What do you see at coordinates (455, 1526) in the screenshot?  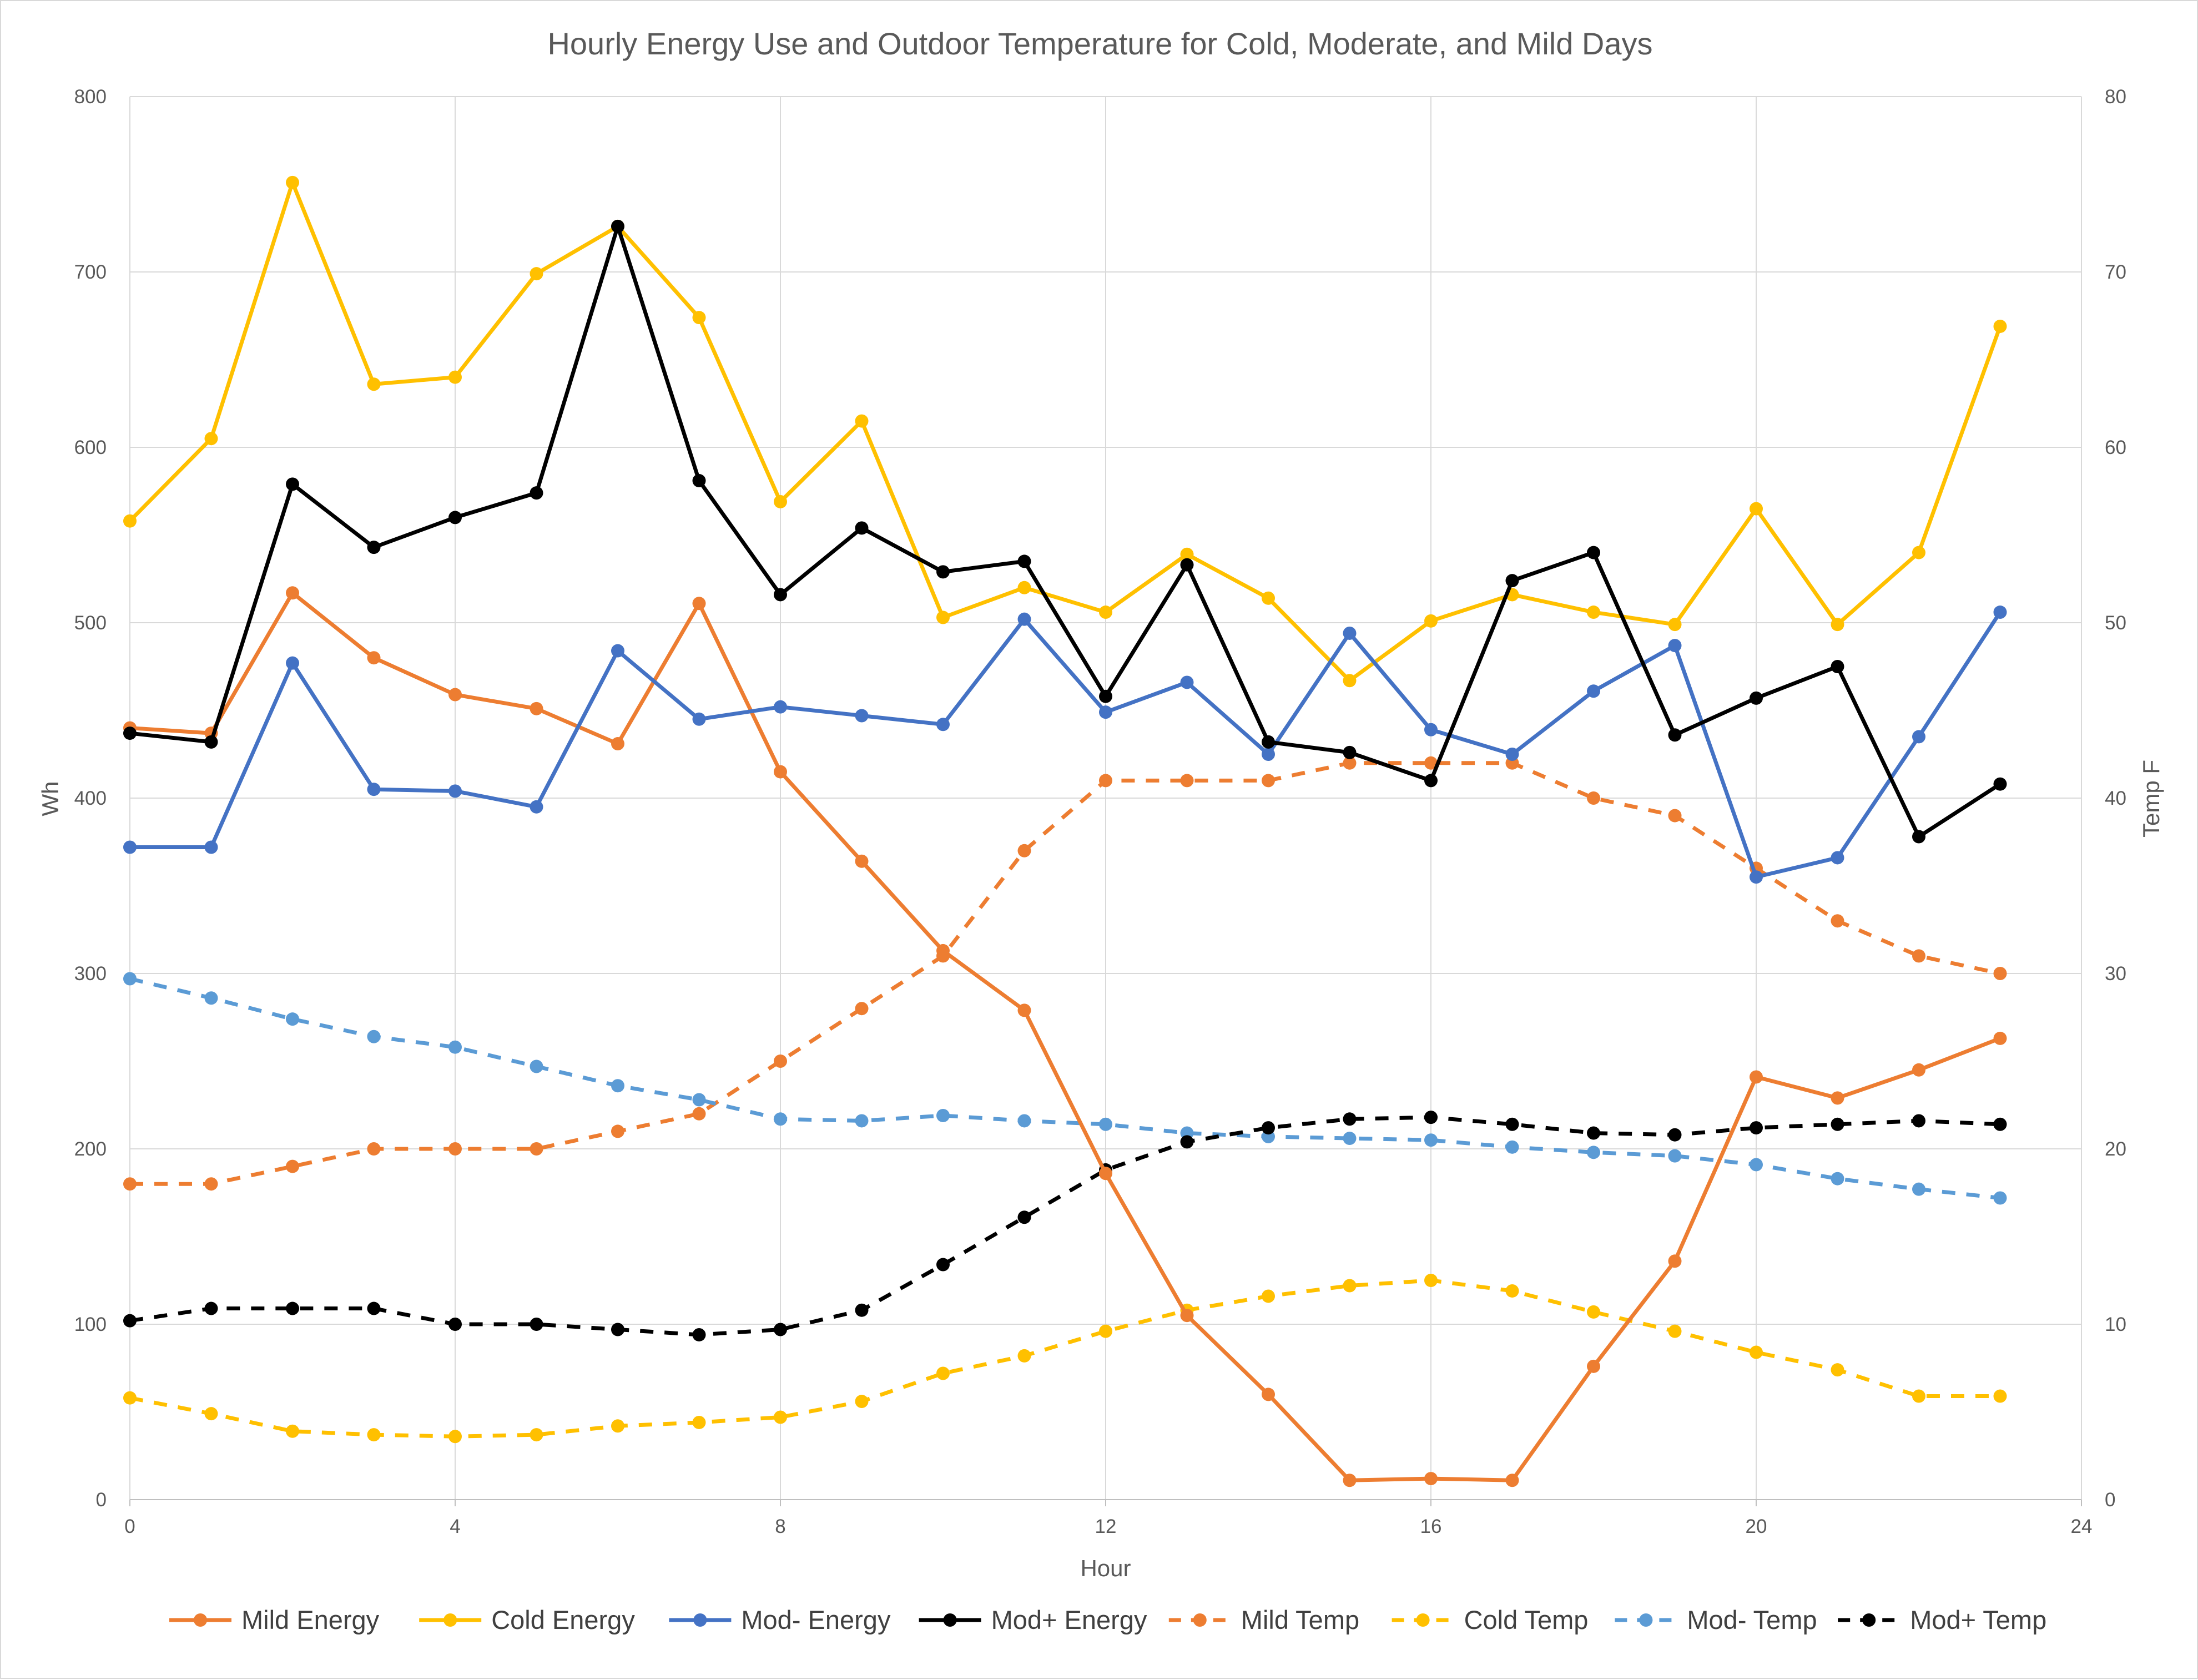 I see `x-tick-label: 4` at bounding box center [455, 1526].